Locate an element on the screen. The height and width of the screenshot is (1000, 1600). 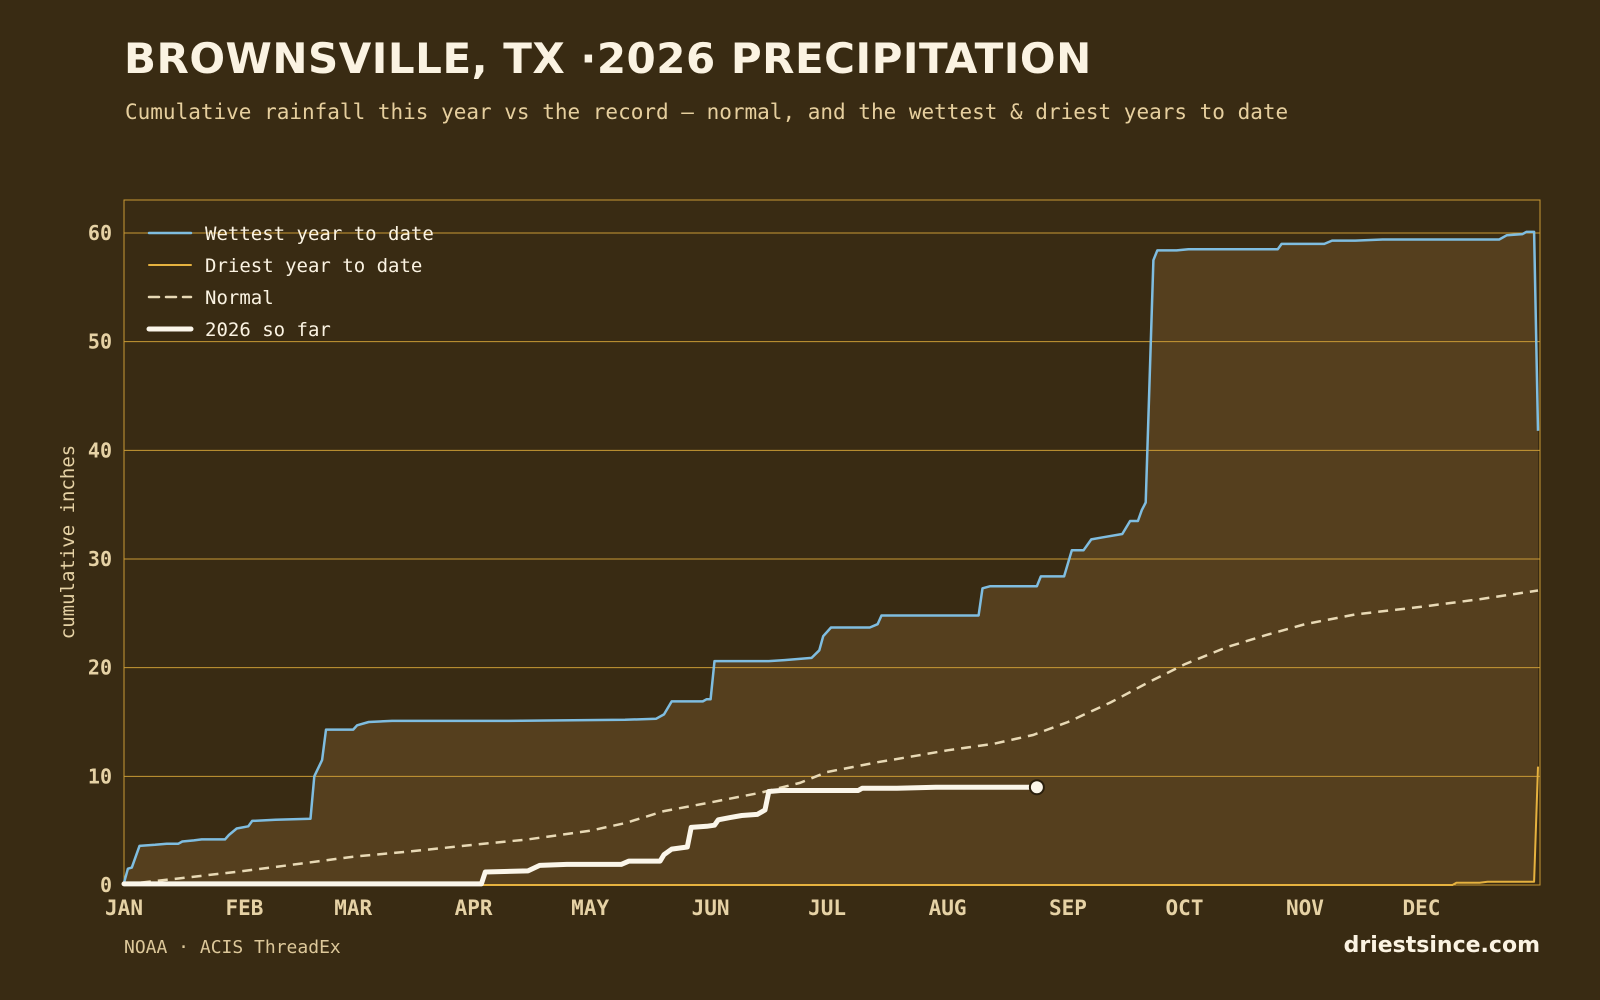
y-tick-label: 10 is located at coordinates (100, 776).